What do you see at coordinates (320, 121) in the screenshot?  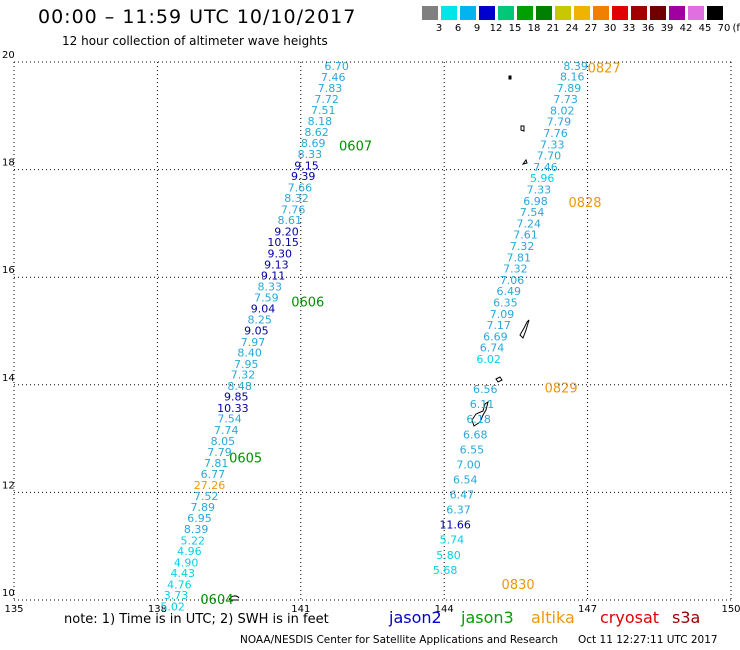 I see `wave-height-value: 8.18` at bounding box center [320, 121].